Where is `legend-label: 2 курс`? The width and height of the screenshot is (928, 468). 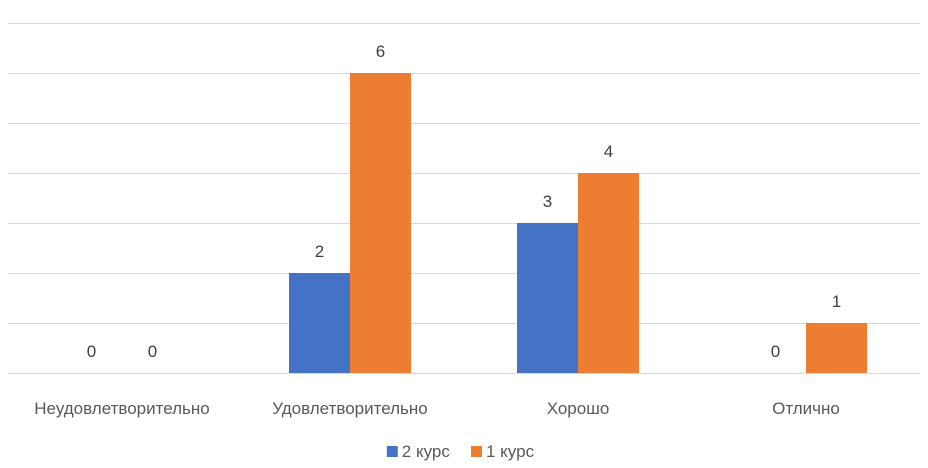
legend-label: 2 курс is located at coordinates (426, 451).